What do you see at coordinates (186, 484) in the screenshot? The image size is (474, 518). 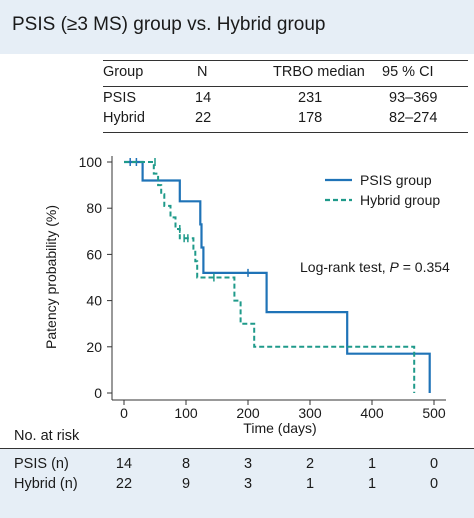 I see `risk-count: 9` at bounding box center [186, 484].